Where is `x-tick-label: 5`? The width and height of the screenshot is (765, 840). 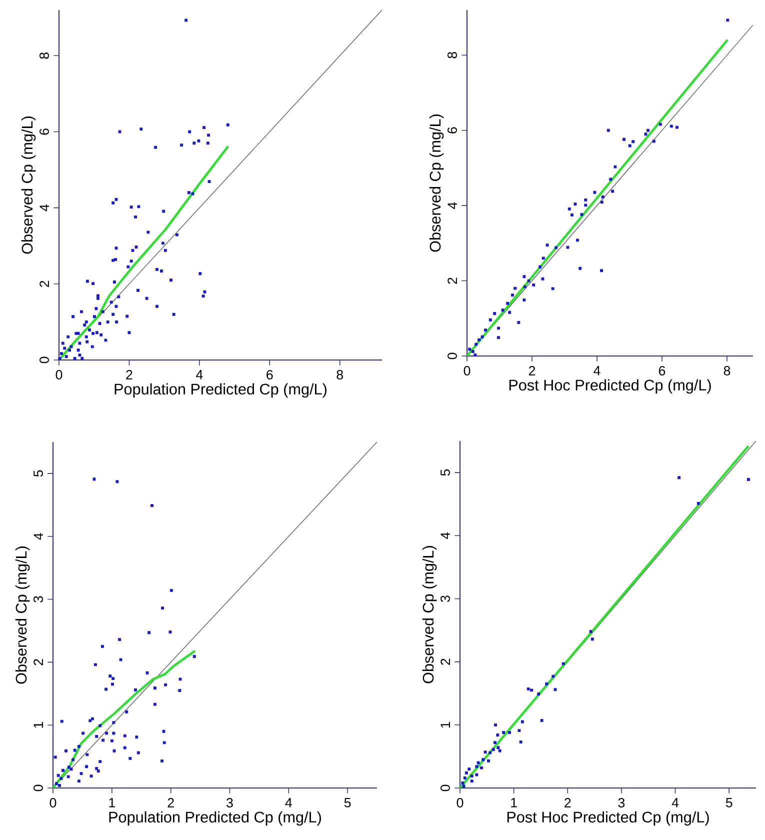 x-tick-label: 5 is located at coordinates (347, 803).